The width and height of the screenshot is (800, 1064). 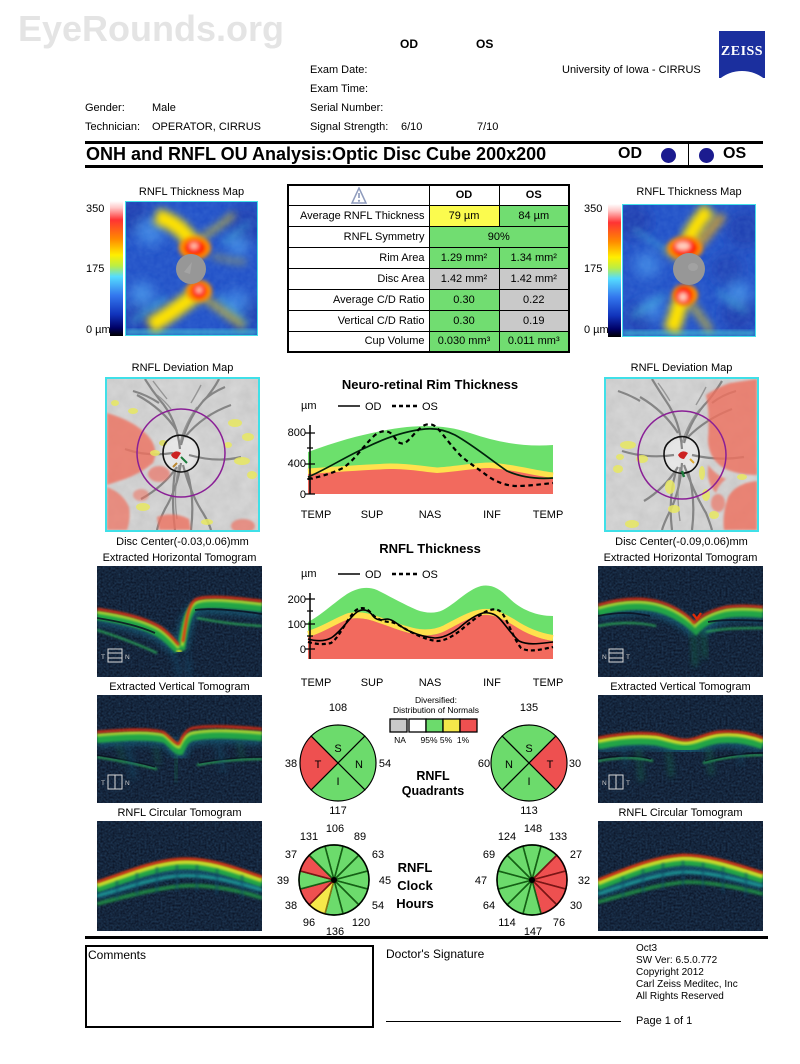 What do you see at coordinates (559, 923) in the screenshot?
I see `svg-text: 76` at bounding box center [559, 923].